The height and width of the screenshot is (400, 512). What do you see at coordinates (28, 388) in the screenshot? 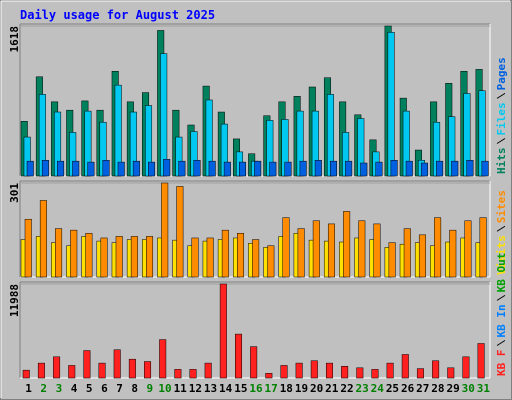
I see `x-tick-label: 1` at bounding box center [28, 388].